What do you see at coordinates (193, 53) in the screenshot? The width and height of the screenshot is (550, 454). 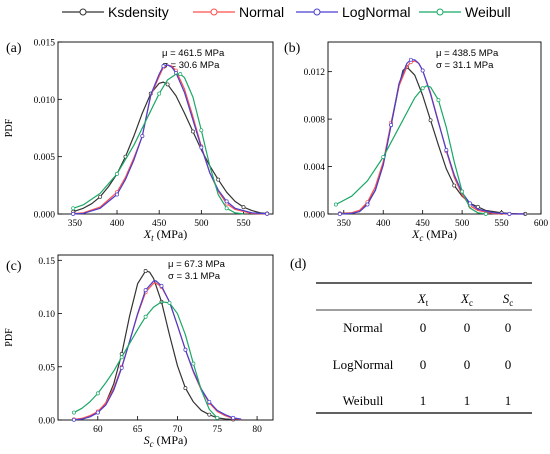 I see `stats-annotation: μ = 461.5 MPa` at bounding box center [193, 53].